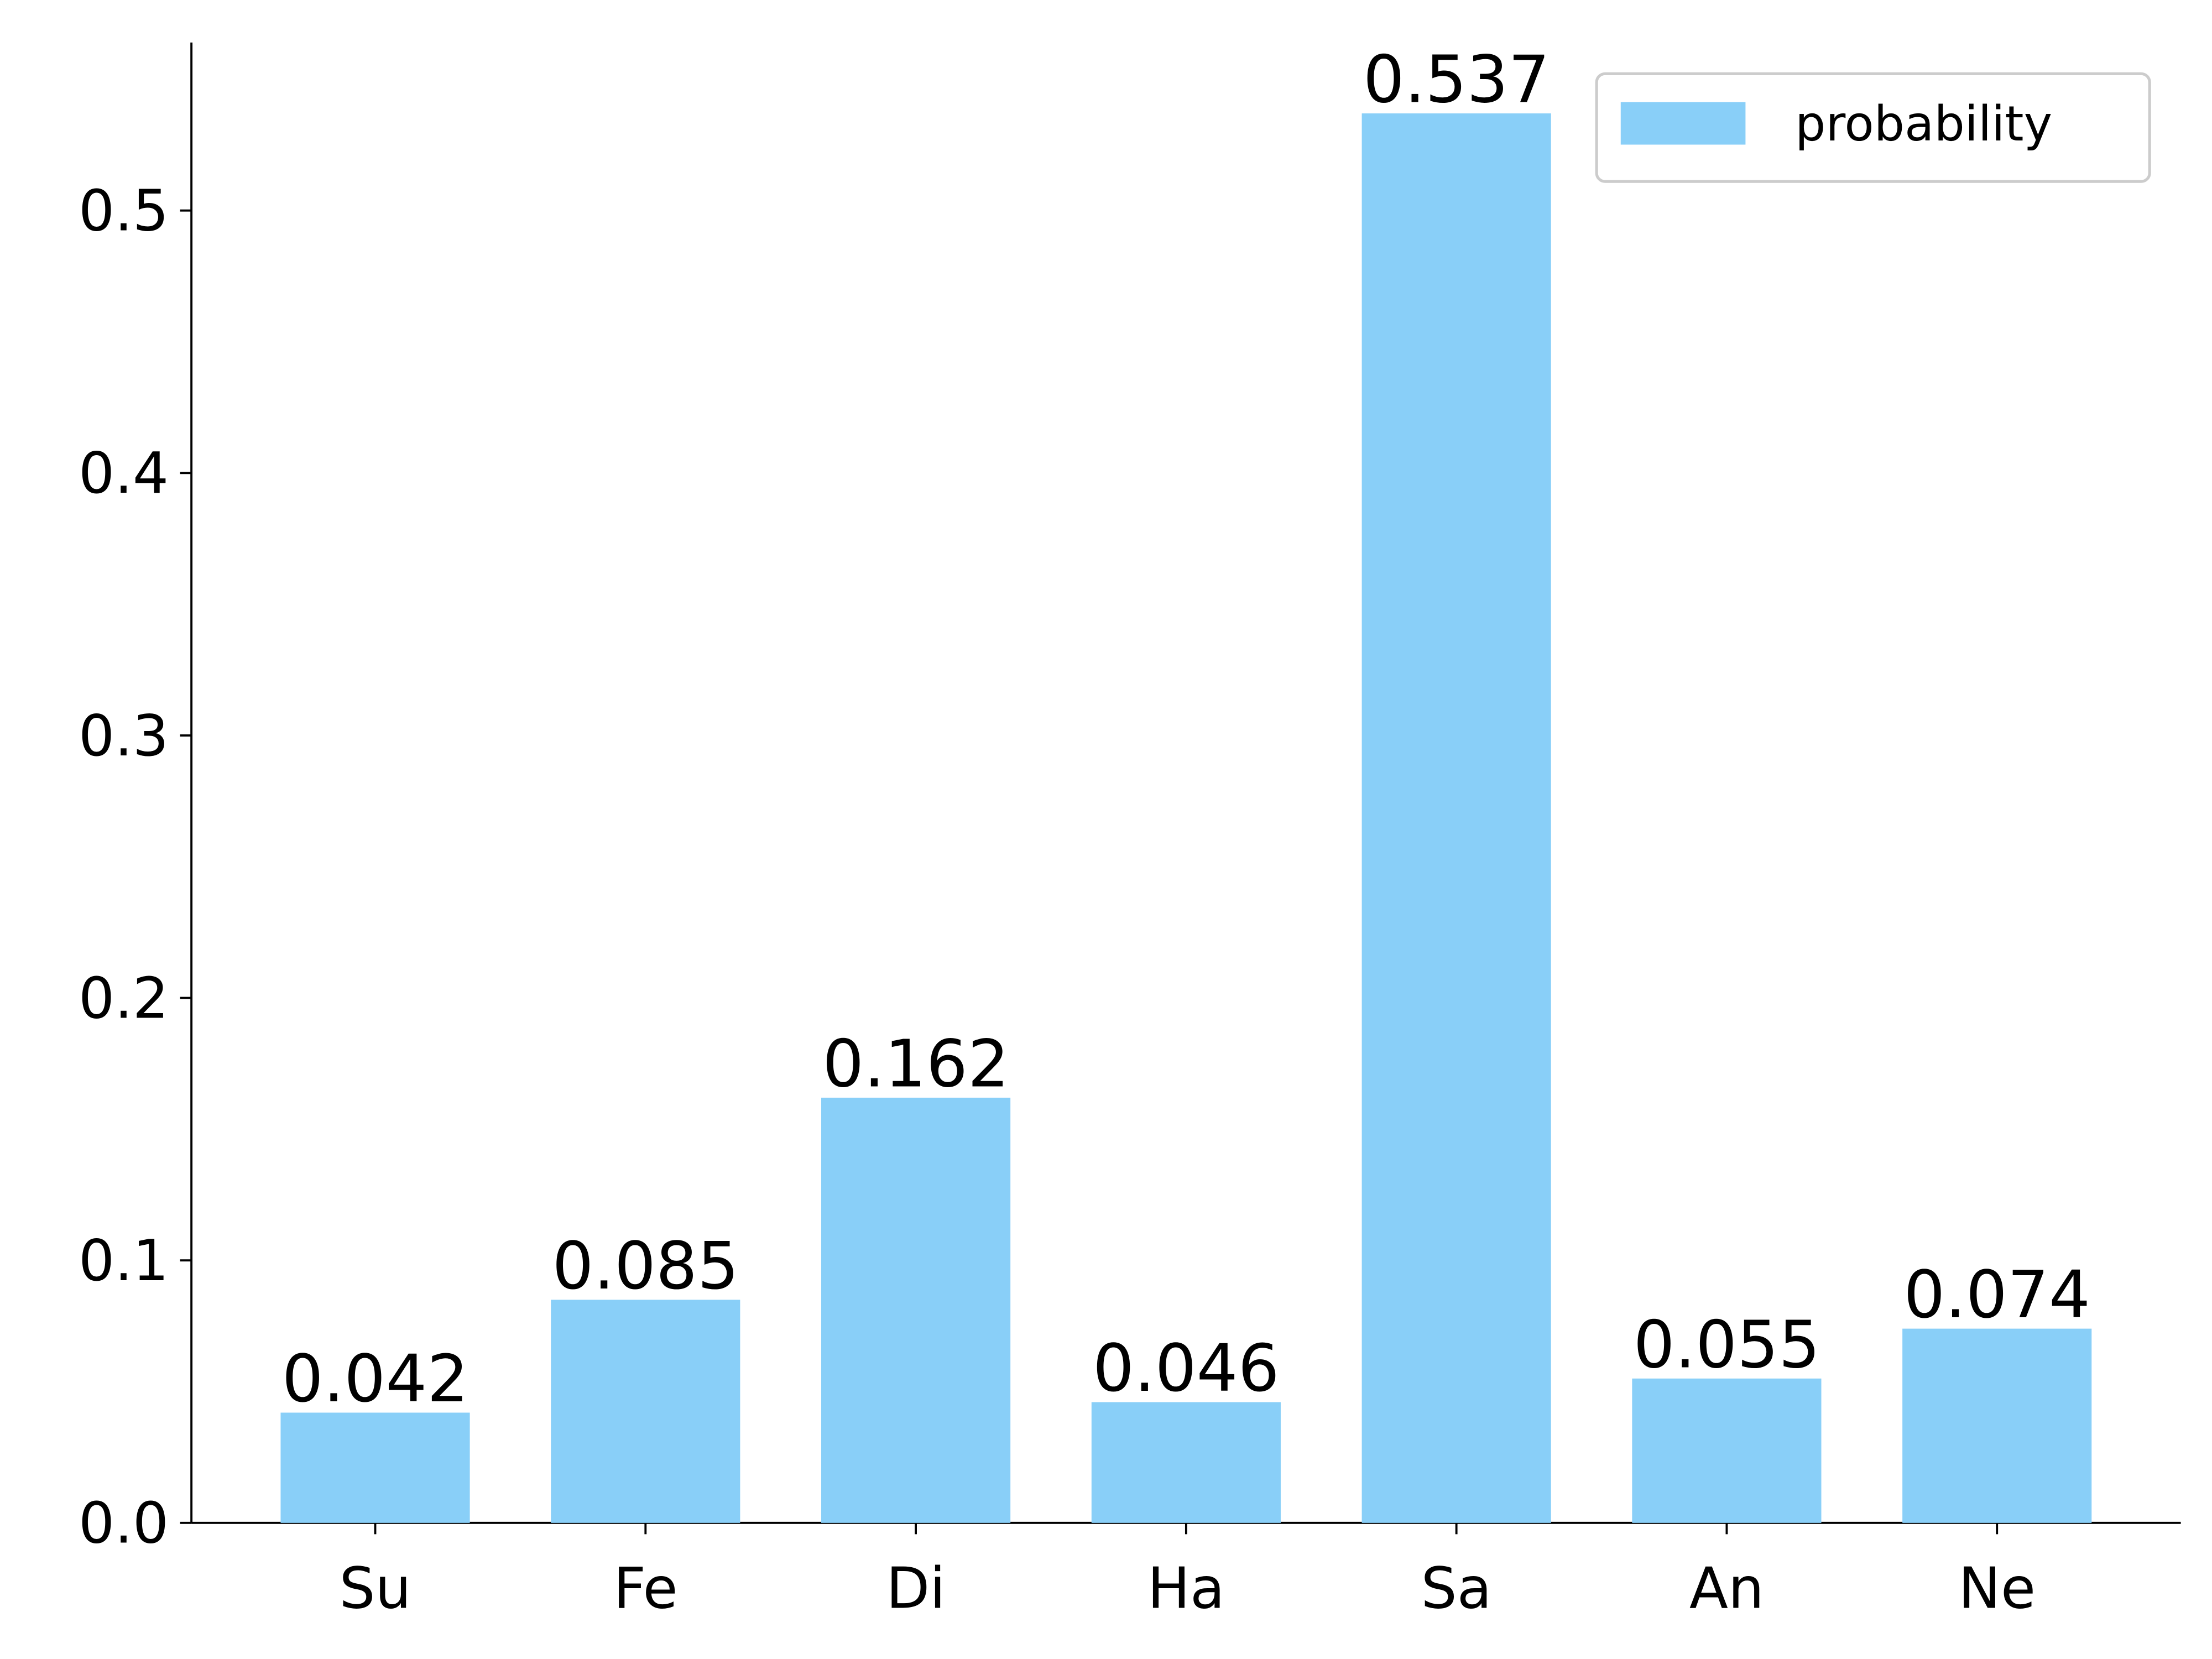  Describe the element at coordinates (124, 999) in the screenshot. I see `y-tick-label: 0.2` at that location.